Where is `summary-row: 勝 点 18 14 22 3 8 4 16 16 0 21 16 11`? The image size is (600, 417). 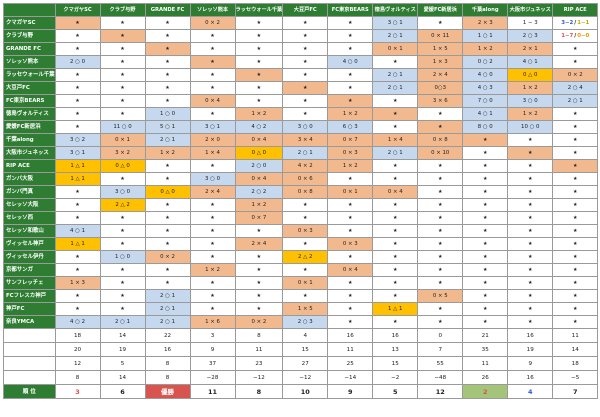 summary-row: 勝 点 18 14 22 3 8 4 16 16 0 21 16 11 is located at coordinates (301, 335).